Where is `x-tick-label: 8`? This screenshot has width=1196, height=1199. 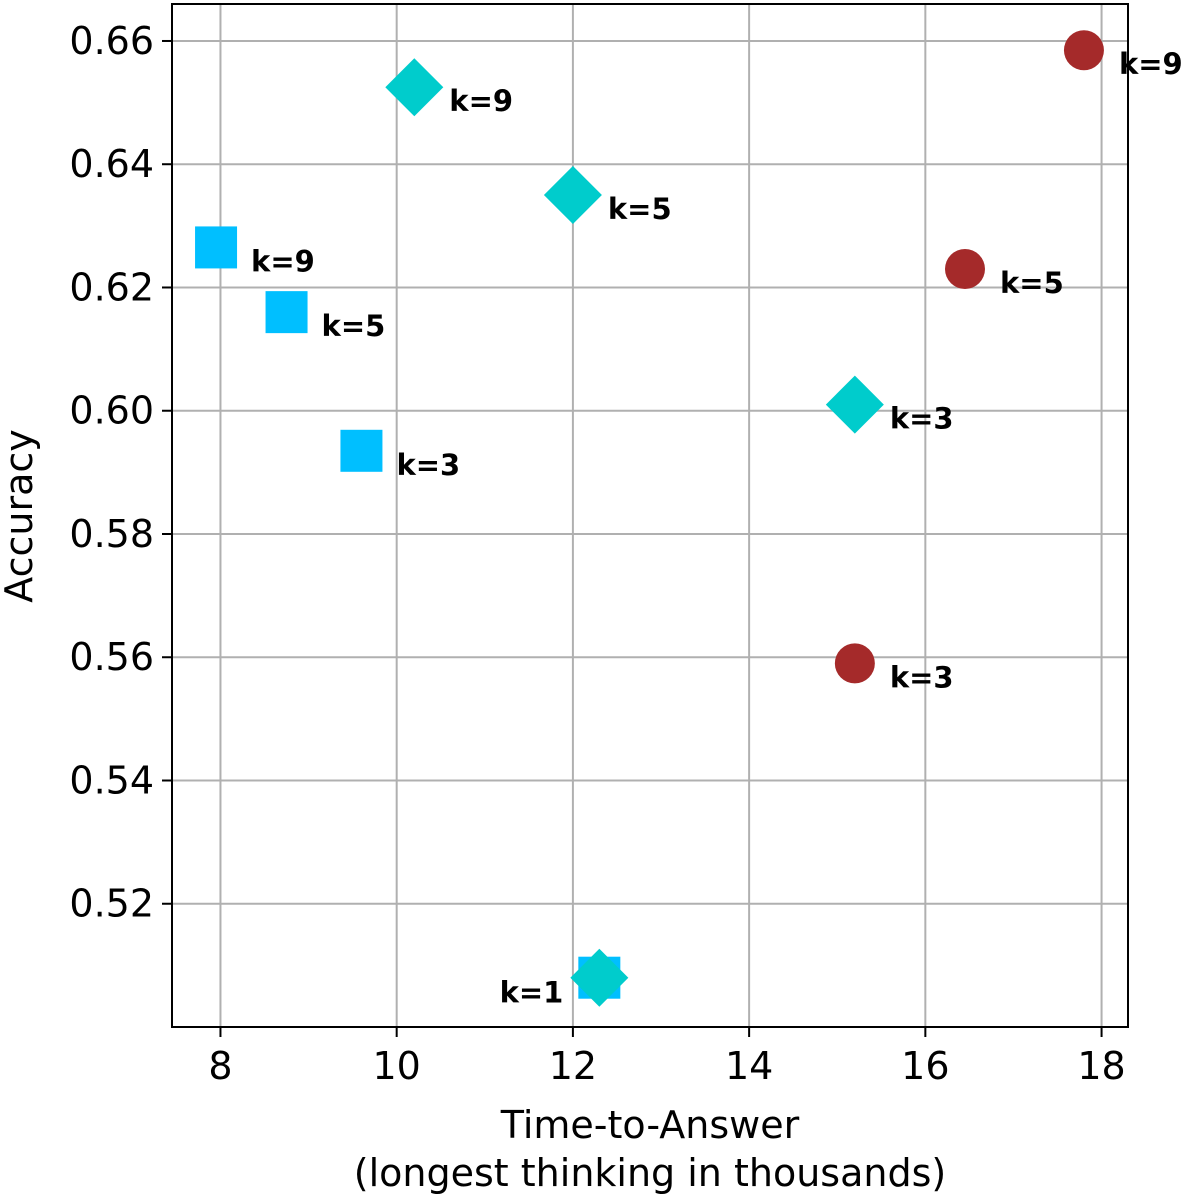
x-tick-label: 8 is located at coordinates (220, 1066).